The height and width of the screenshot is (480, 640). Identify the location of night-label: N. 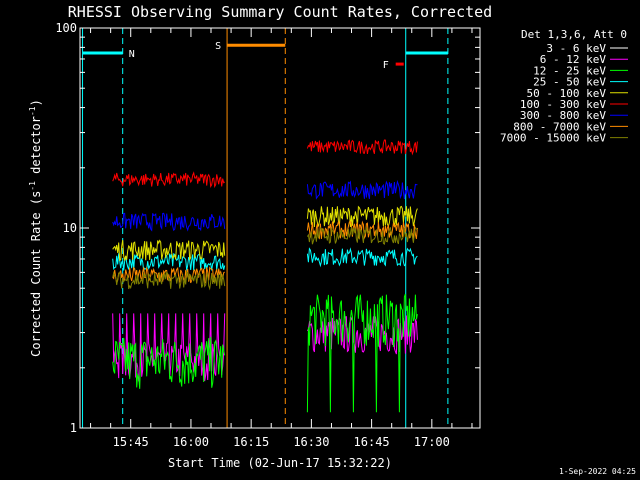
(132, 54).